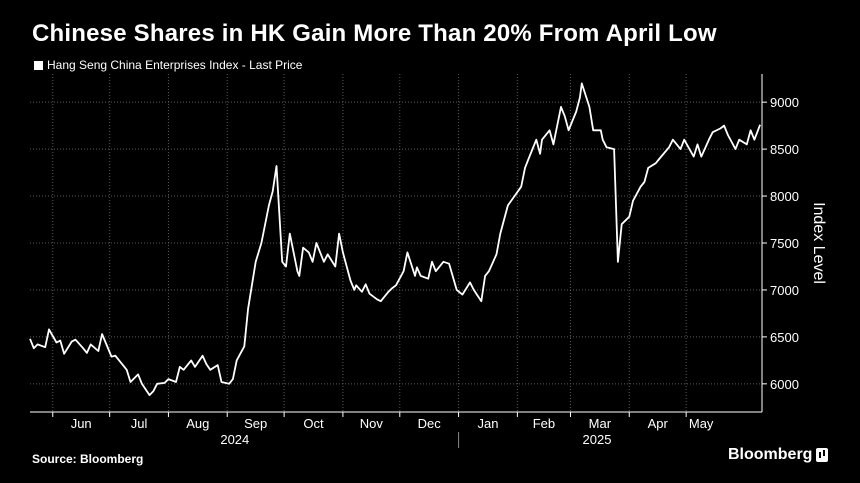 Image resolution: width=860 pixels, height=483 pixels. What do you see at coordinates (770, 454) in the screenshot?
I see `brand-name: Bloomberg` at bounding box center [770, 454].